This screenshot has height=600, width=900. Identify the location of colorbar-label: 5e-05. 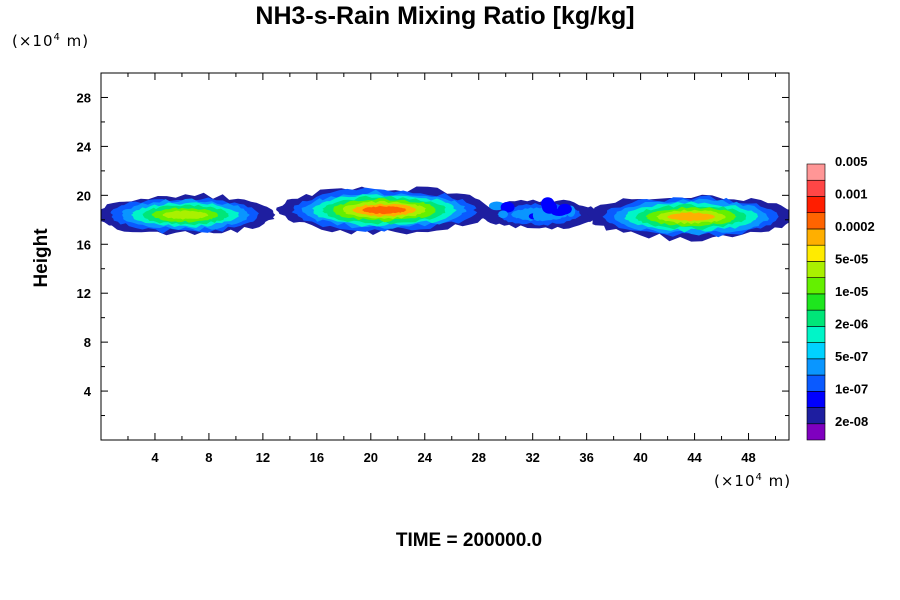
(851, 258).